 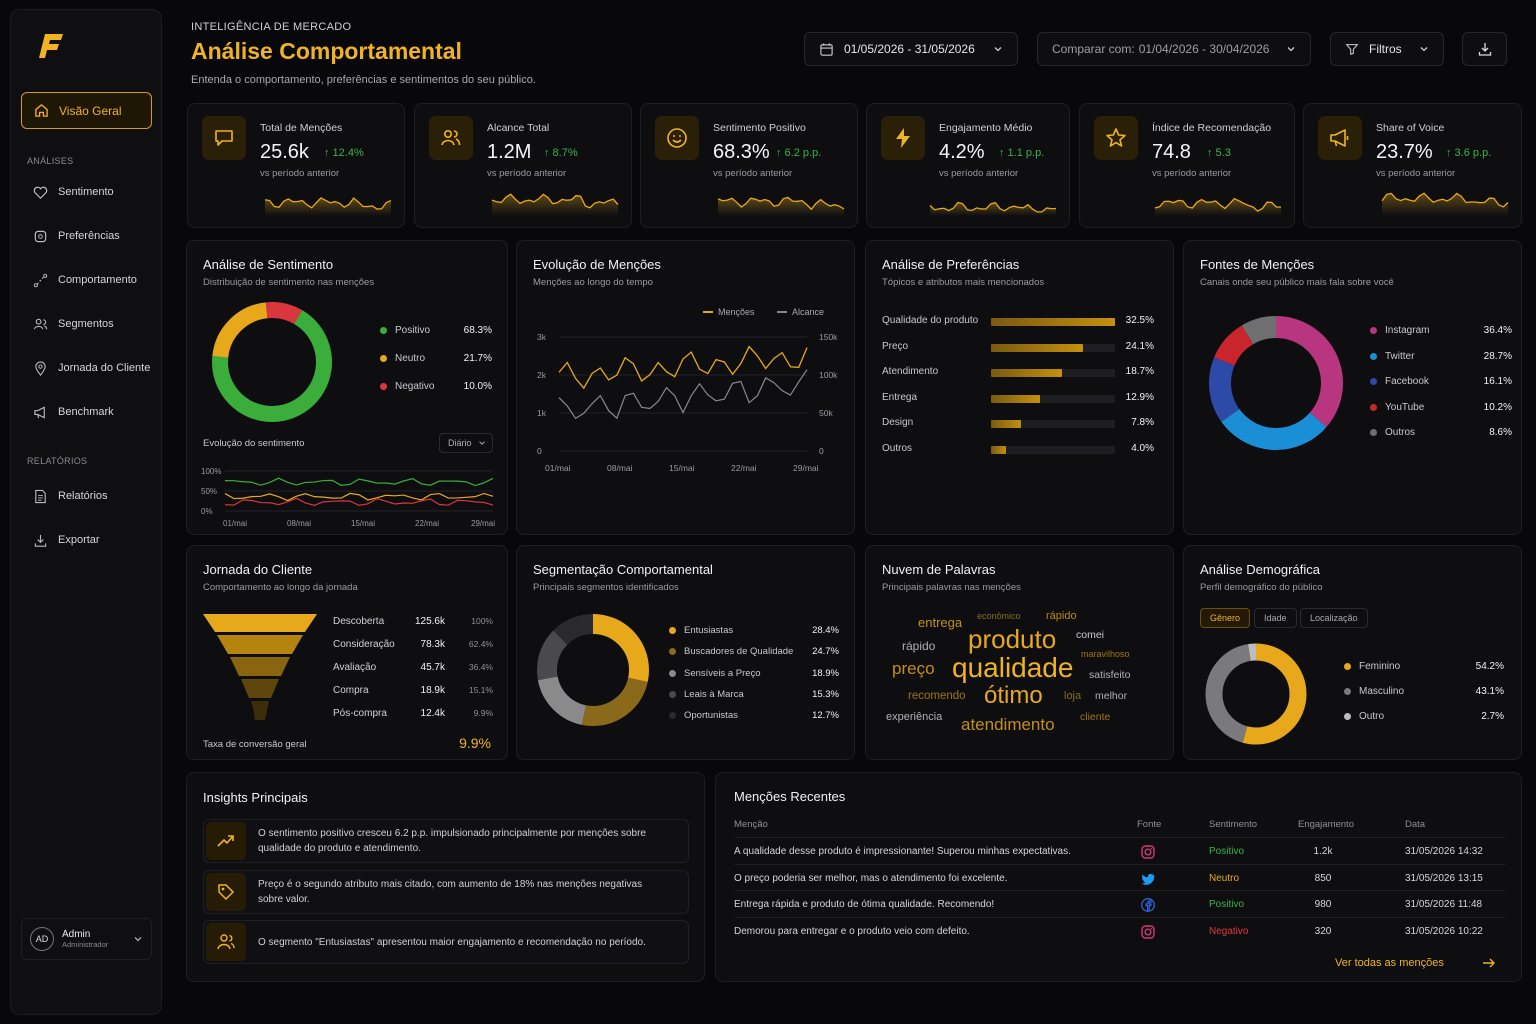 I want to click on see-all-link: Ver todas as menções, so click(x=1415, y=963).